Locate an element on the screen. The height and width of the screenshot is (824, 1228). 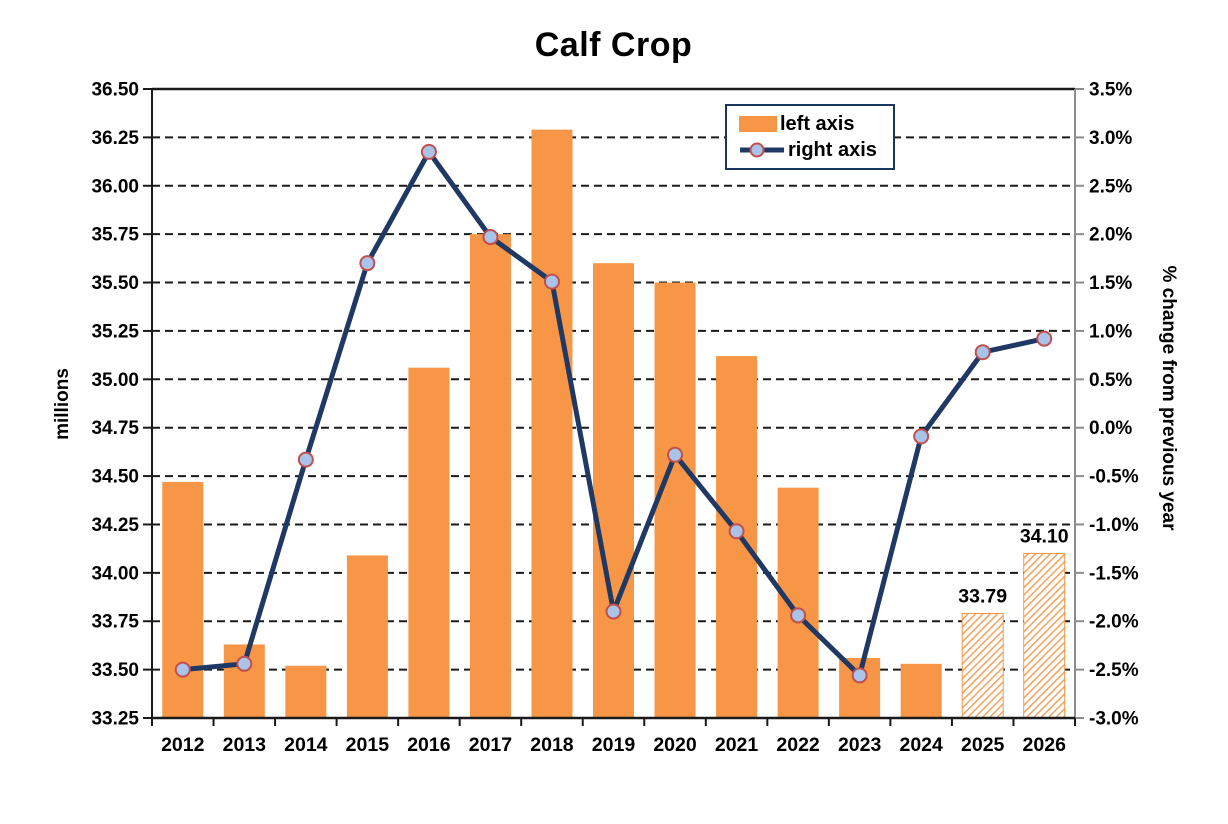
bar-2015 is located at coordinates (367, 636).